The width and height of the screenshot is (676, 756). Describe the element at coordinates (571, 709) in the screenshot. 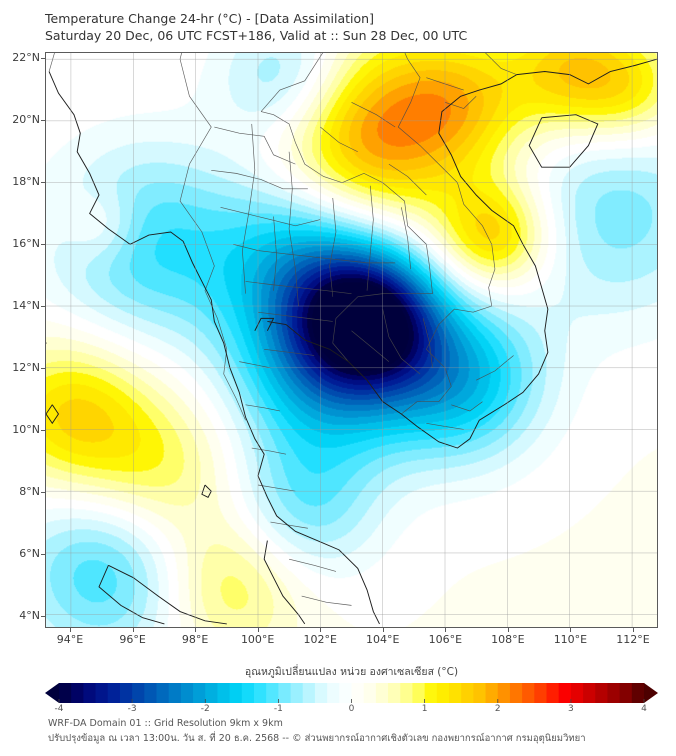

I see `colorbar-tick: 3` at that location.